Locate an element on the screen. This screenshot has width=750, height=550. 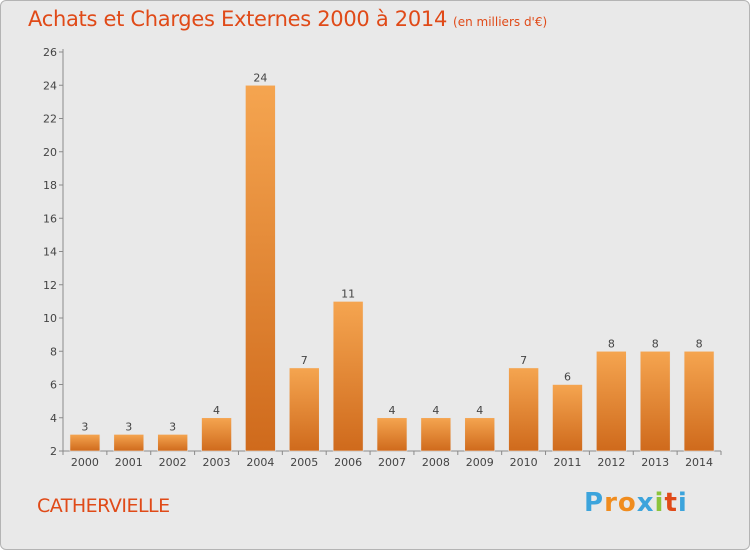
data-label: 24 is located at coordinates (260, 77).